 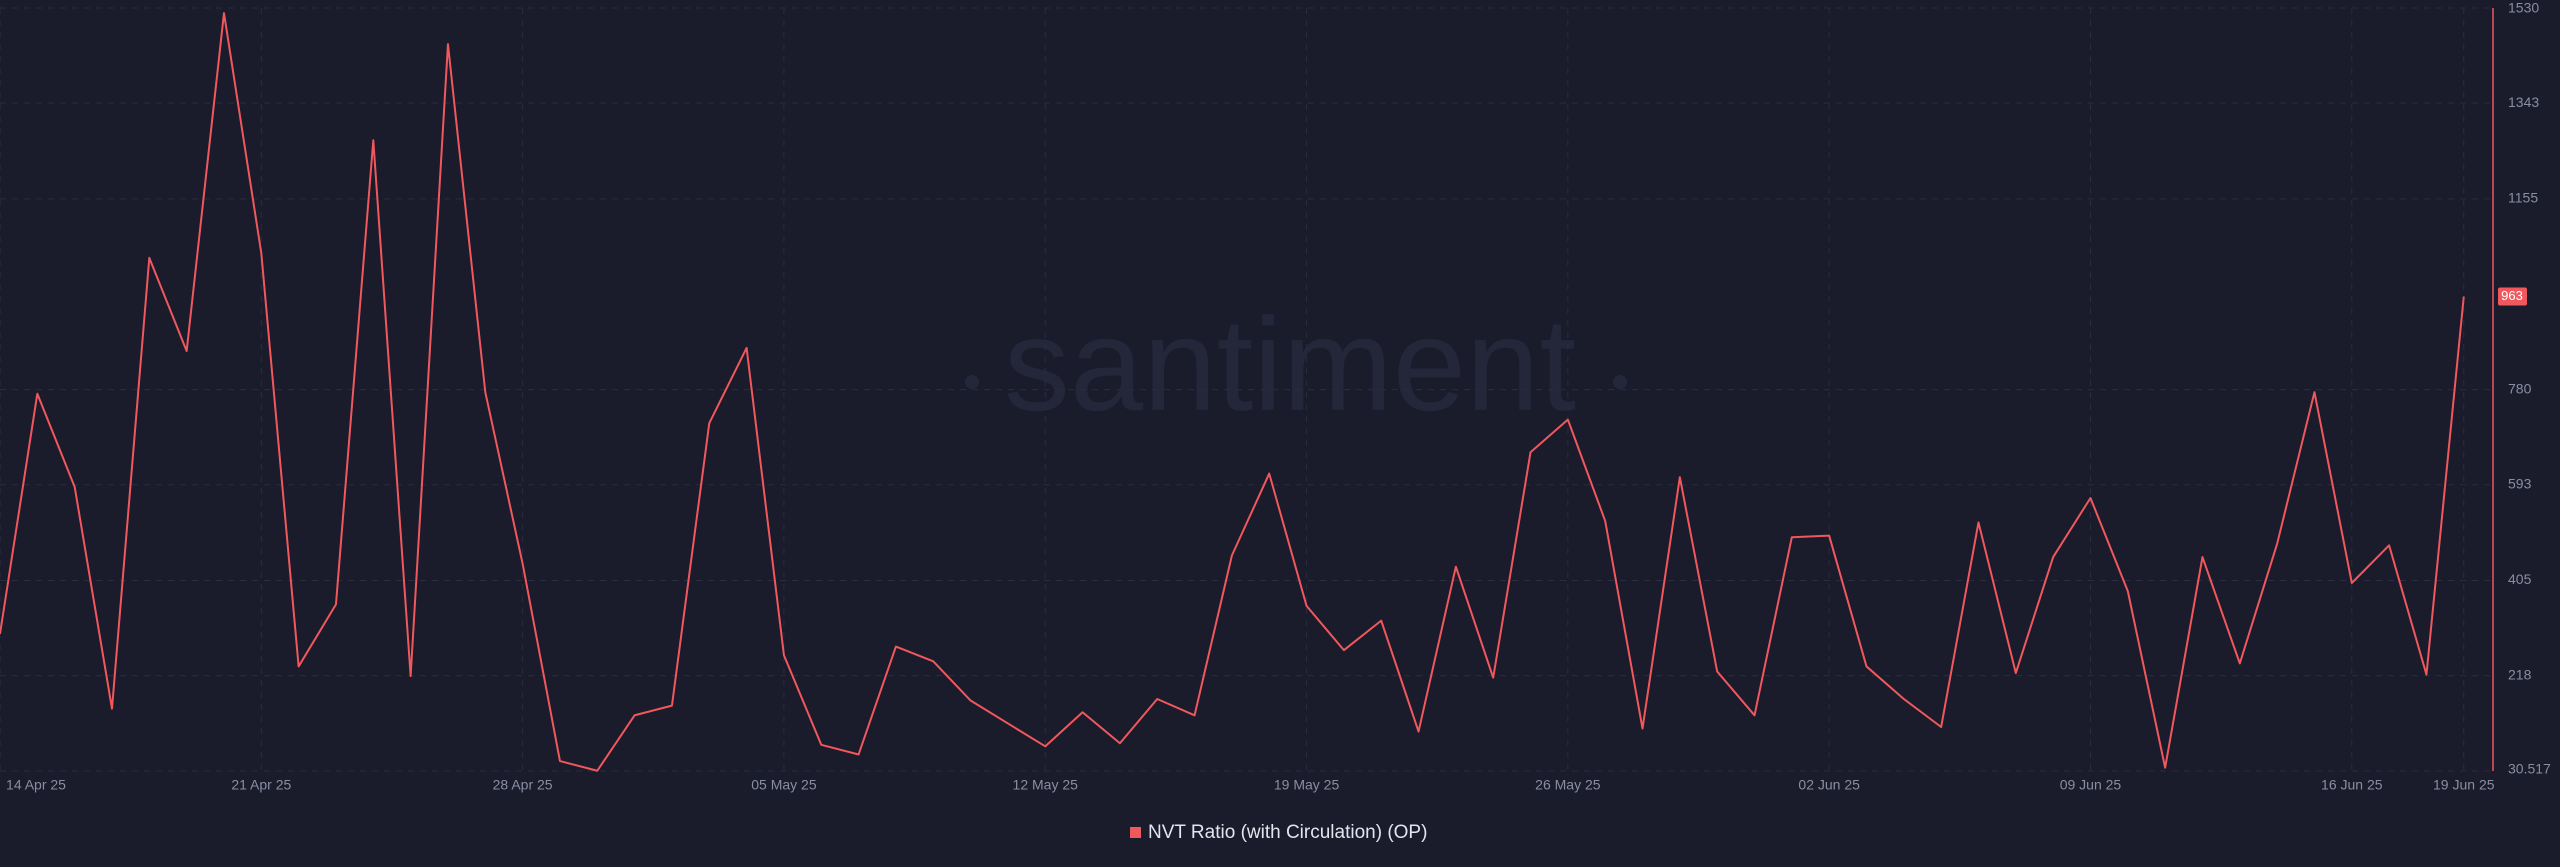 I want to click on y-tick-label: 1155, so click(x=2523, y=198).